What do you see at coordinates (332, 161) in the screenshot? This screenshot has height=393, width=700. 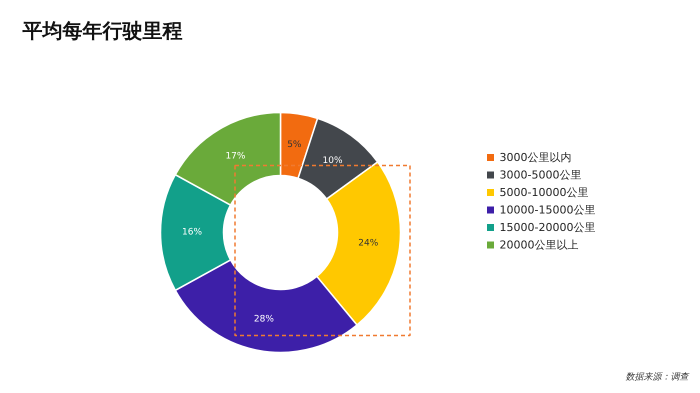 I see `data-label: 10%` at bounding box center [332, 161].